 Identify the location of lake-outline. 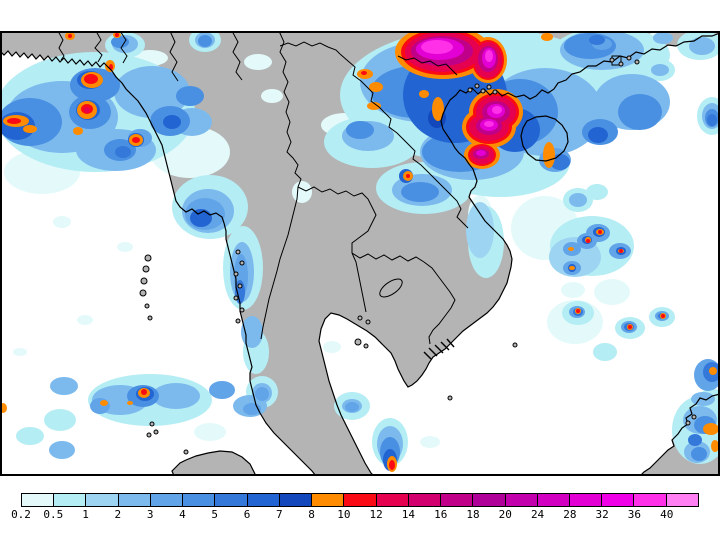
(391, 288).